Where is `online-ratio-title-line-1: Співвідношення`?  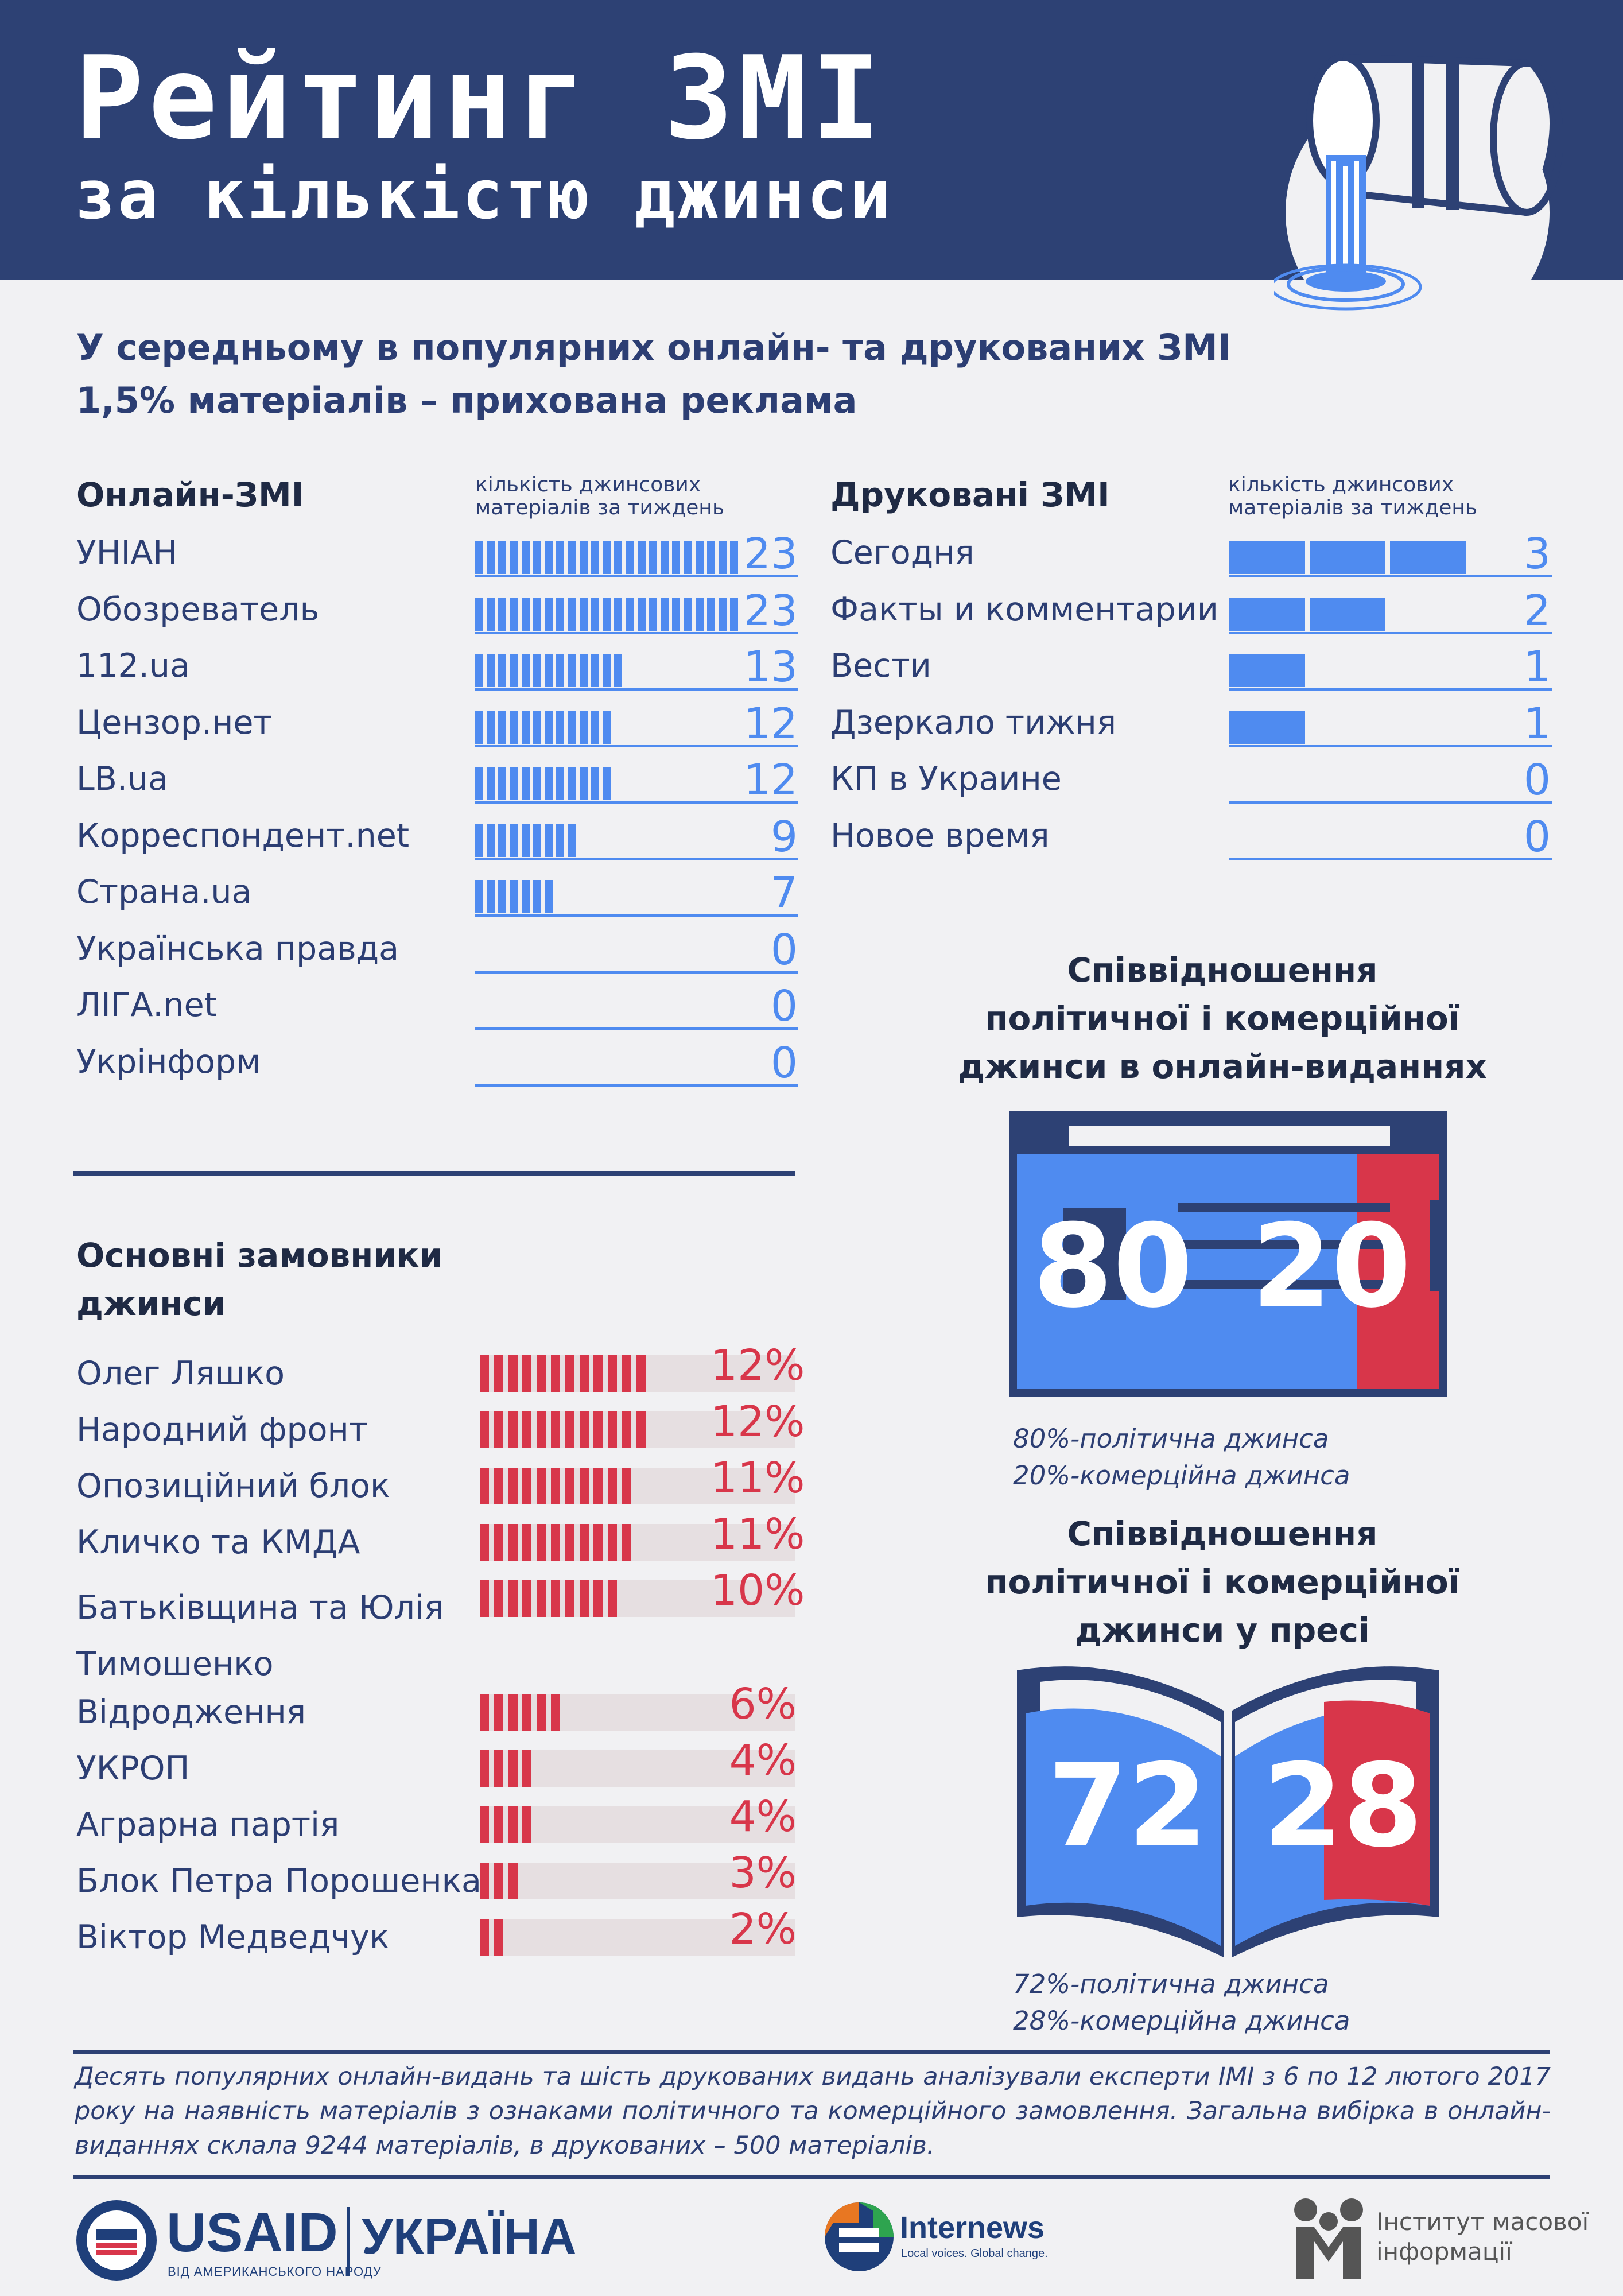
online-ratio-title-line-1: Співвідношення is located at coordinates (1222, 970).